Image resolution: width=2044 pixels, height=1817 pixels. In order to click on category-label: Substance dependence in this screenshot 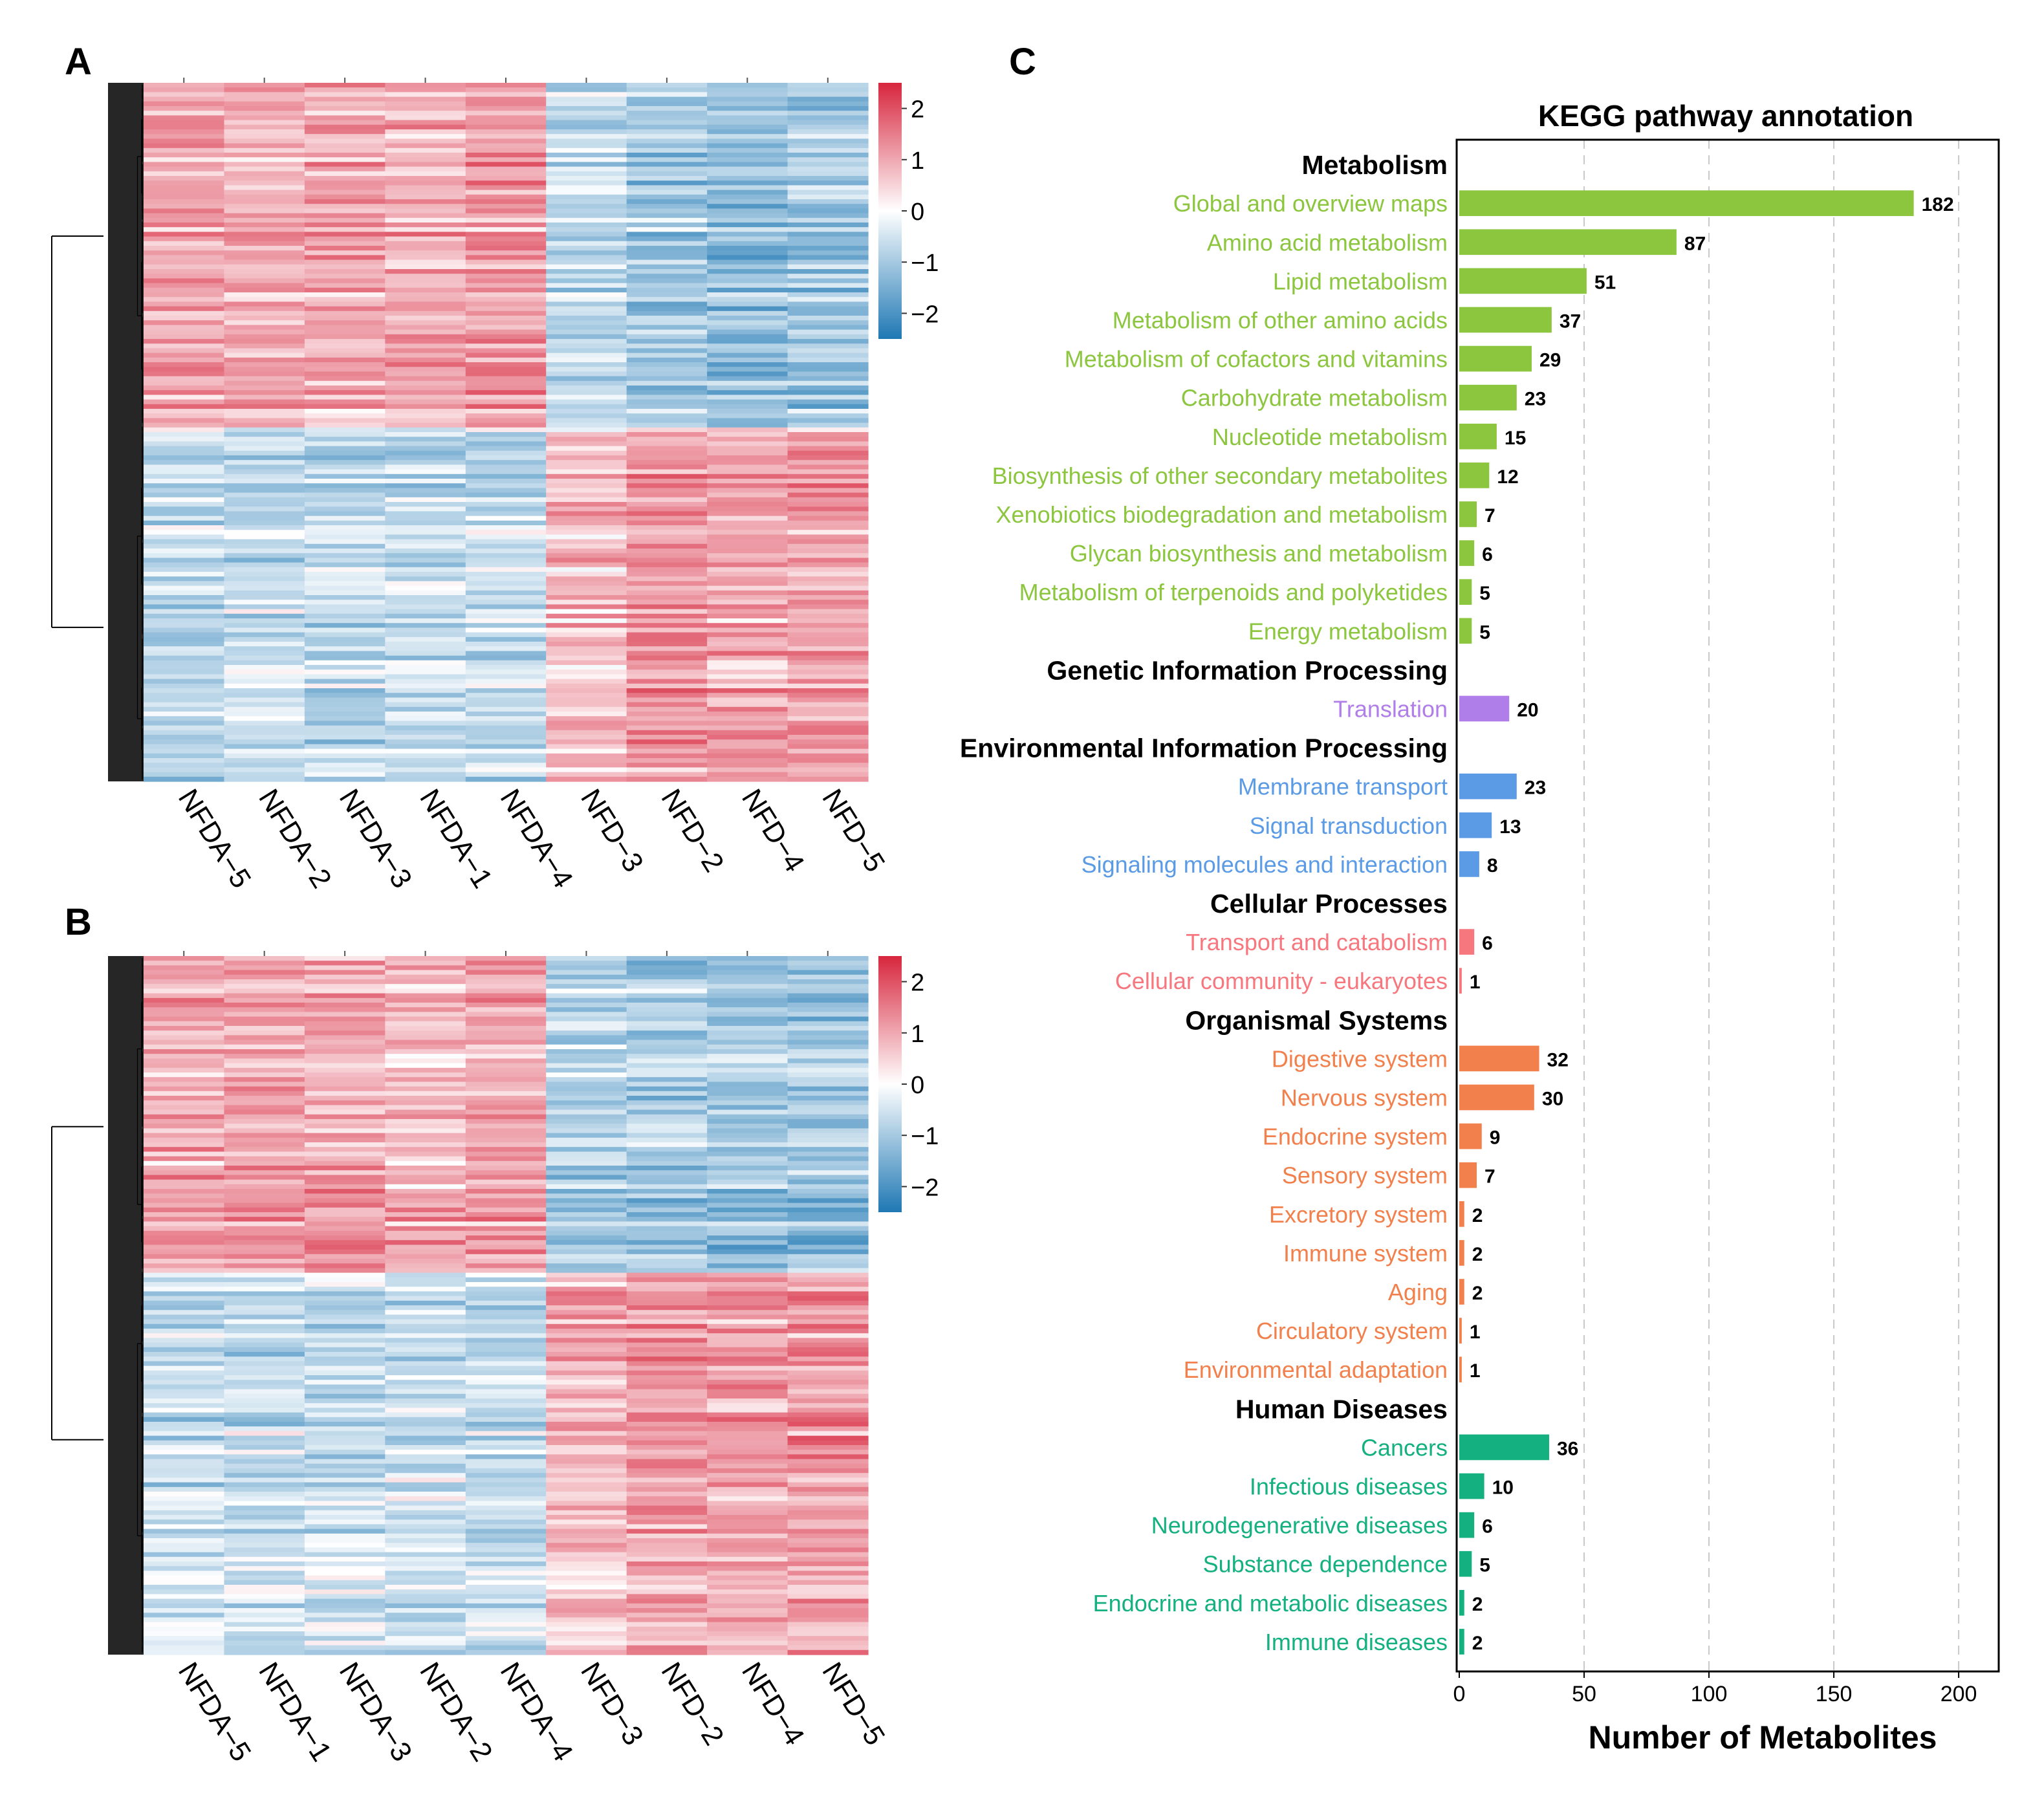, I will do `click(1326, 1565)`.